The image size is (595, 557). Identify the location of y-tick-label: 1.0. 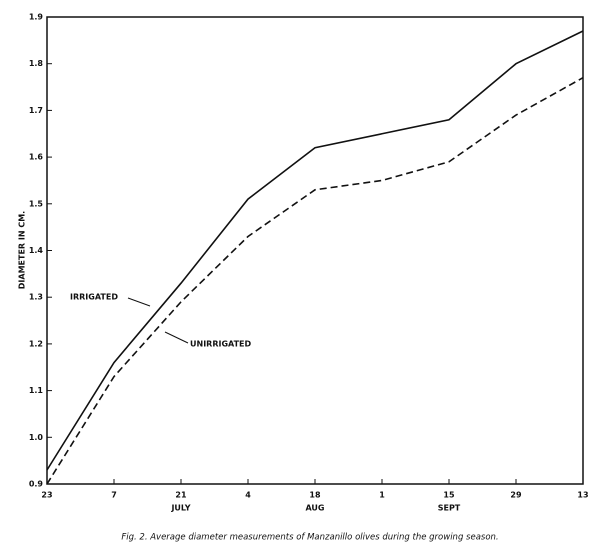
(36, 437).